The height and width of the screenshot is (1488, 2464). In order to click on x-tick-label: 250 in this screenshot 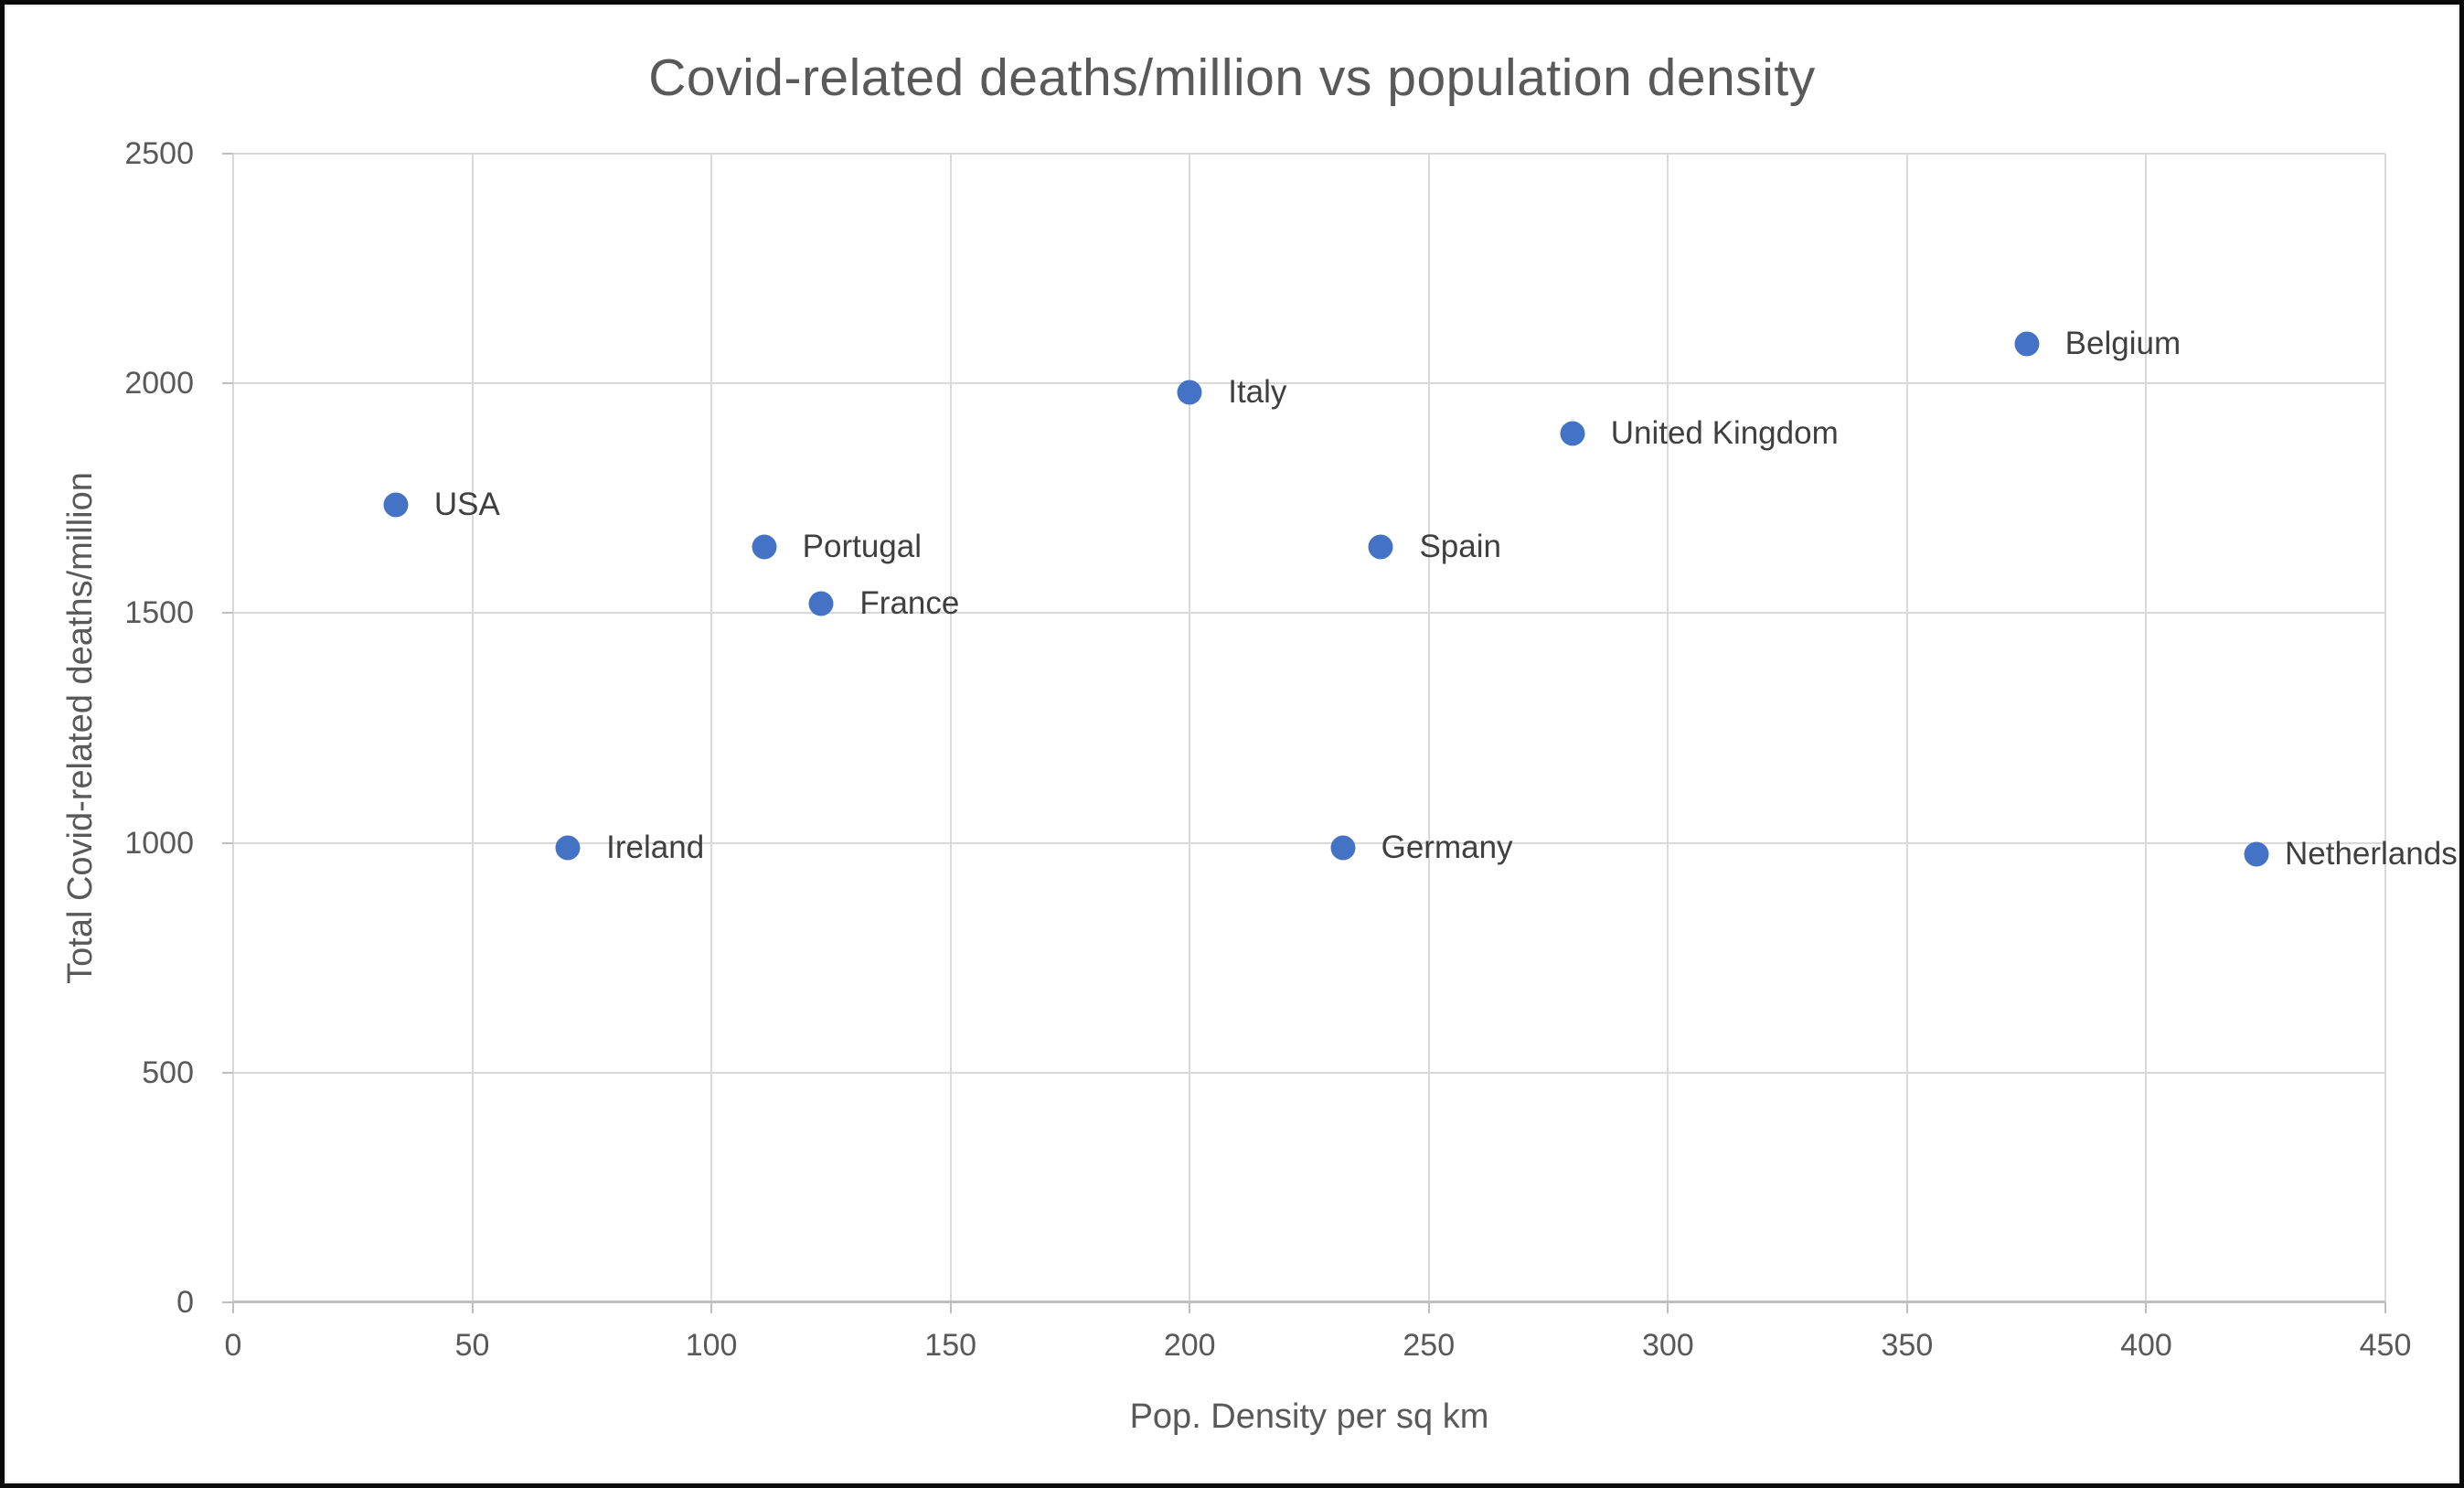, I will do `click(1429, 1346)`.